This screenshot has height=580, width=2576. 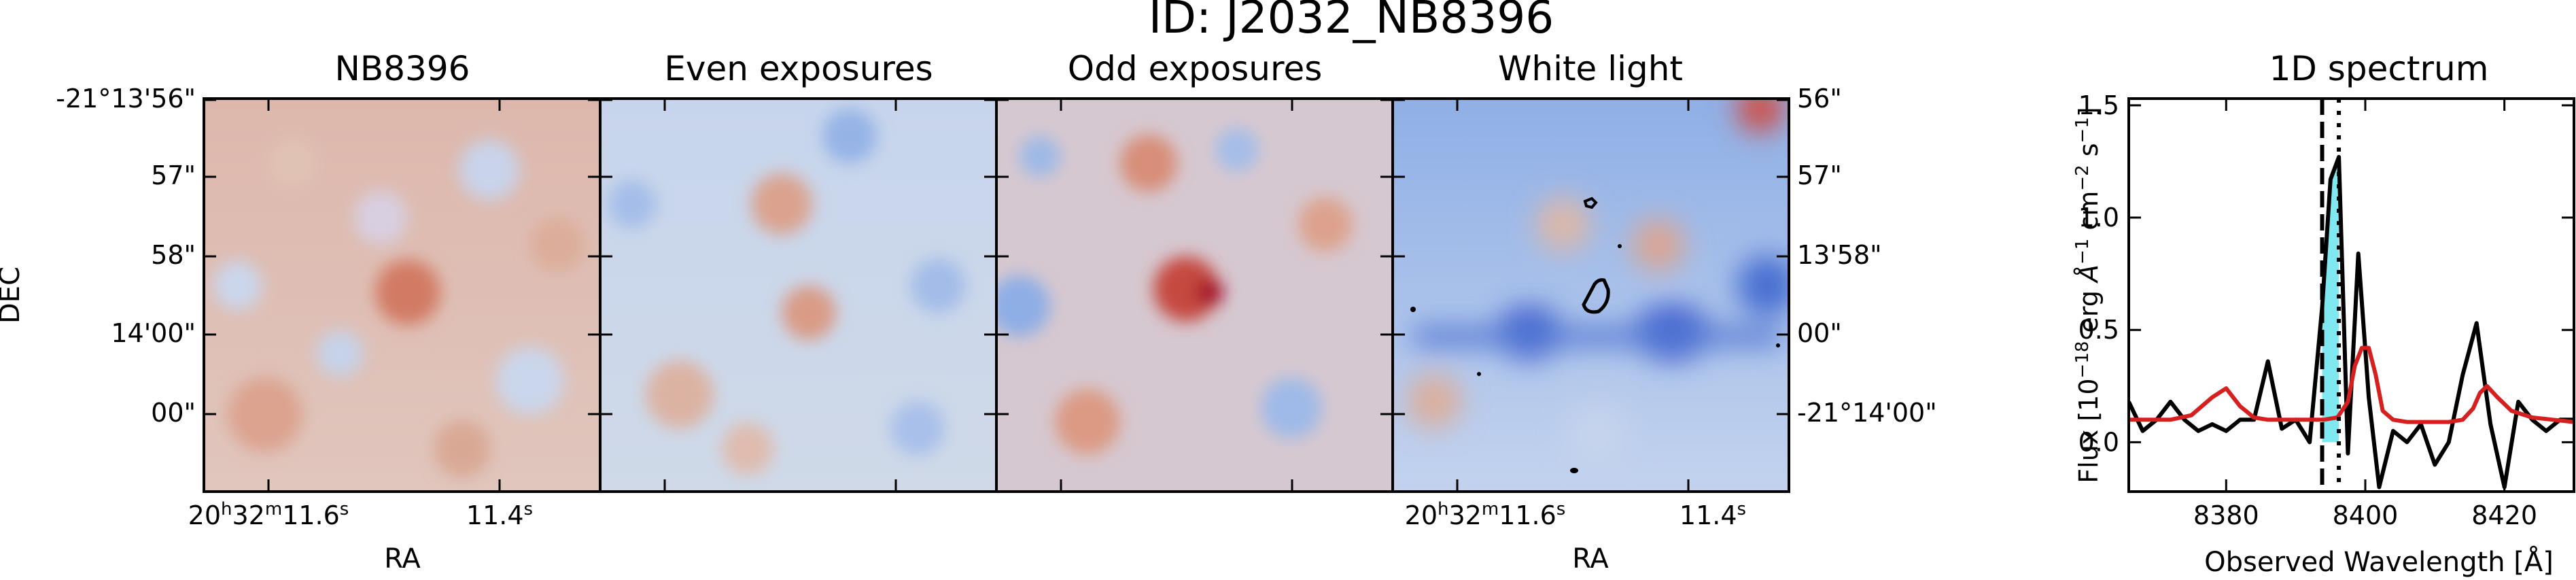 What do you see at coordinates (360, 537) in the screenshot?
I see `ra-axis-panel0: 20h32m11.6s 11.4s RA` at bounding box center [360, 537].